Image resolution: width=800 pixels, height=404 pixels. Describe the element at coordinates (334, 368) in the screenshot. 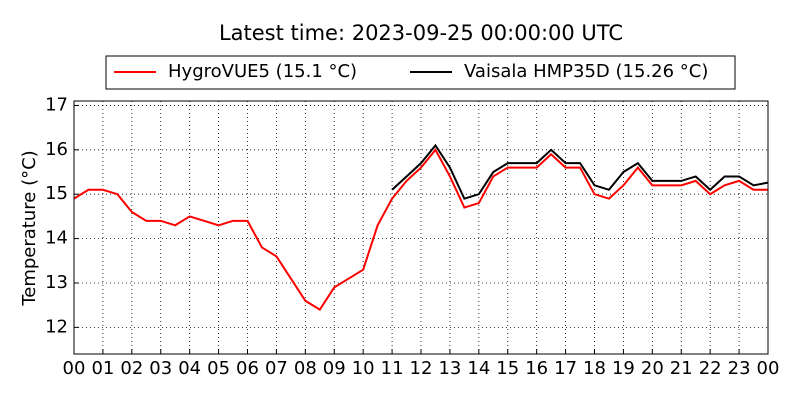

I see `x-tick-label: 09` at that location.